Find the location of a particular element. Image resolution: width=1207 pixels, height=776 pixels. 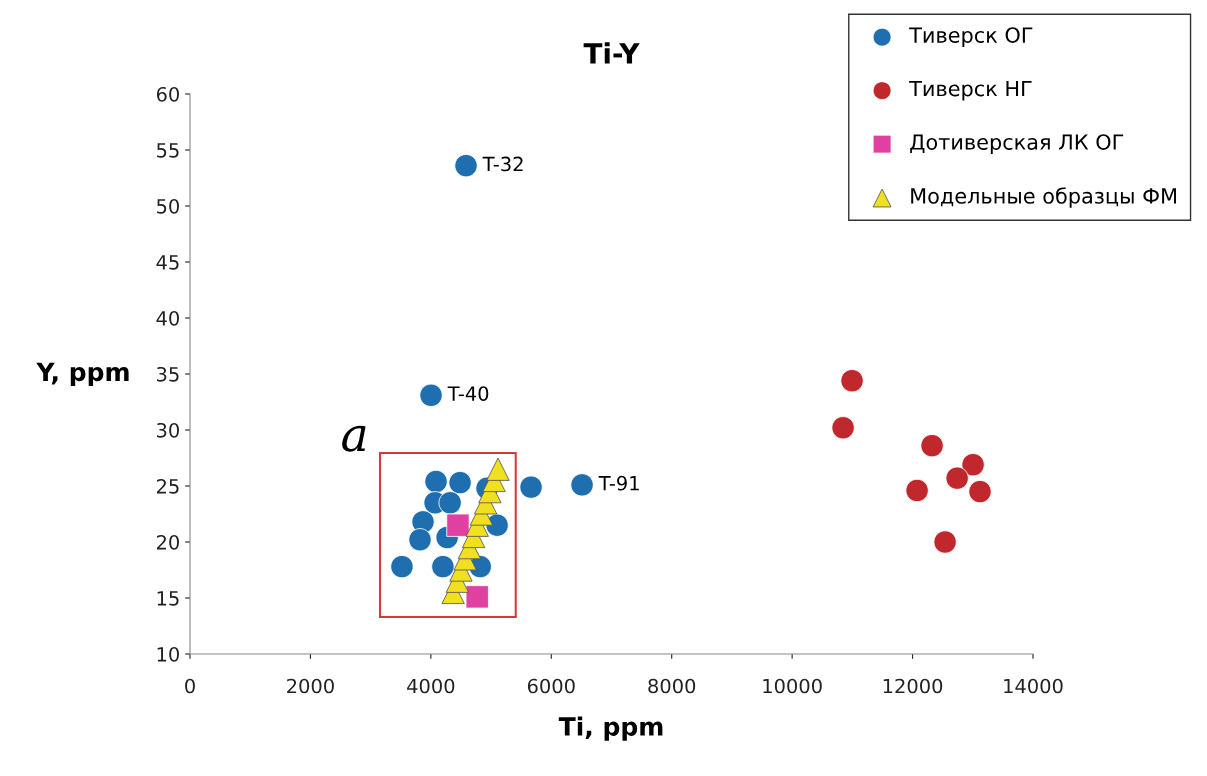

x-tick-label: 4000 is located at coordinates (431, 686).